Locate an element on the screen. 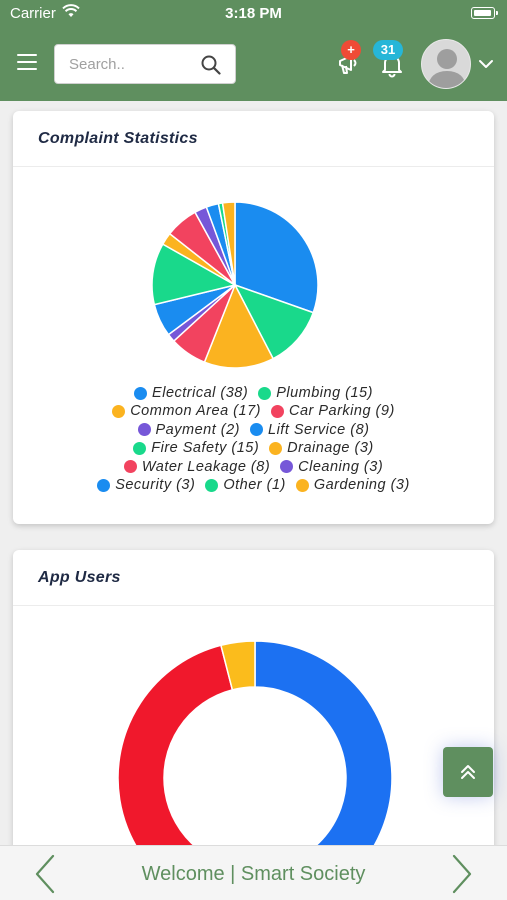 The image size is (507, 900). legend-label: Water Leakage (8) is located at coordinates (206, 466).